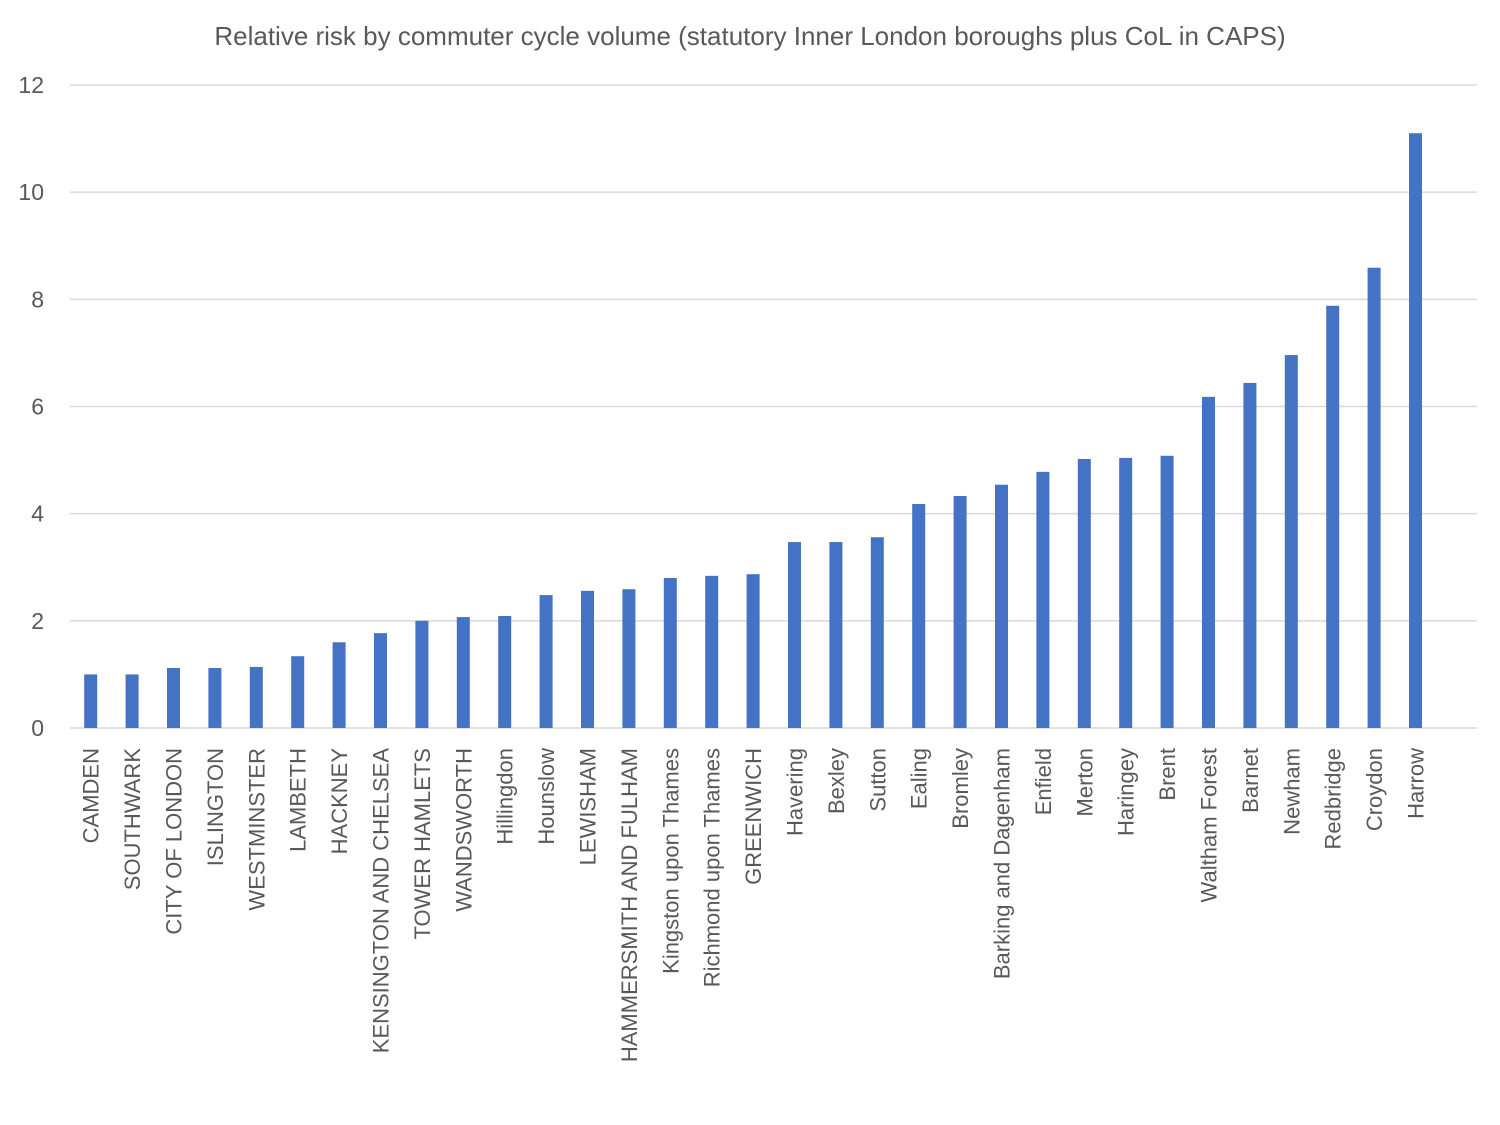 Image resolution: width=1500 pixels, height=1125 pixels. What do you see at coordinates (1084, 782) in the screenshot?
I see `x-category-label: Merton` at bounding box center [1084, 782].